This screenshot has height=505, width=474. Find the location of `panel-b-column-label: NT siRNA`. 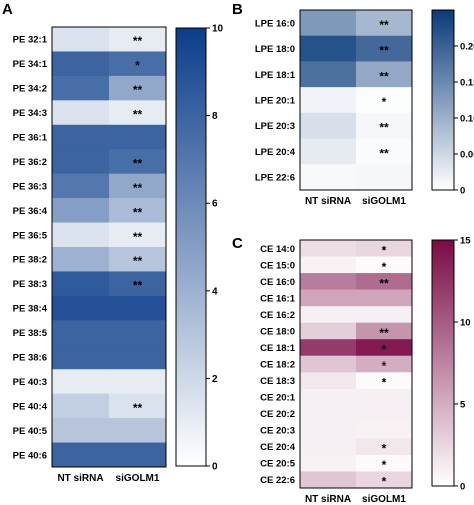

panel-b-column-label: NT siRNA is located at coordinates (328, 201).